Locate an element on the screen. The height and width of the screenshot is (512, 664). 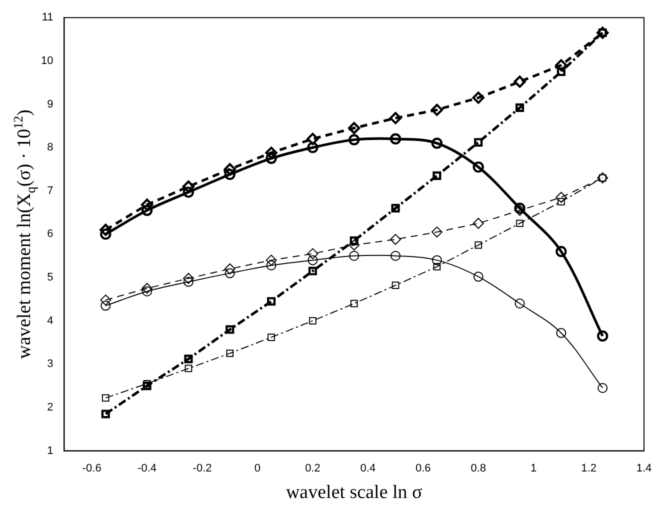
y-tick-label: 2 is located at coordinates (50, 408).